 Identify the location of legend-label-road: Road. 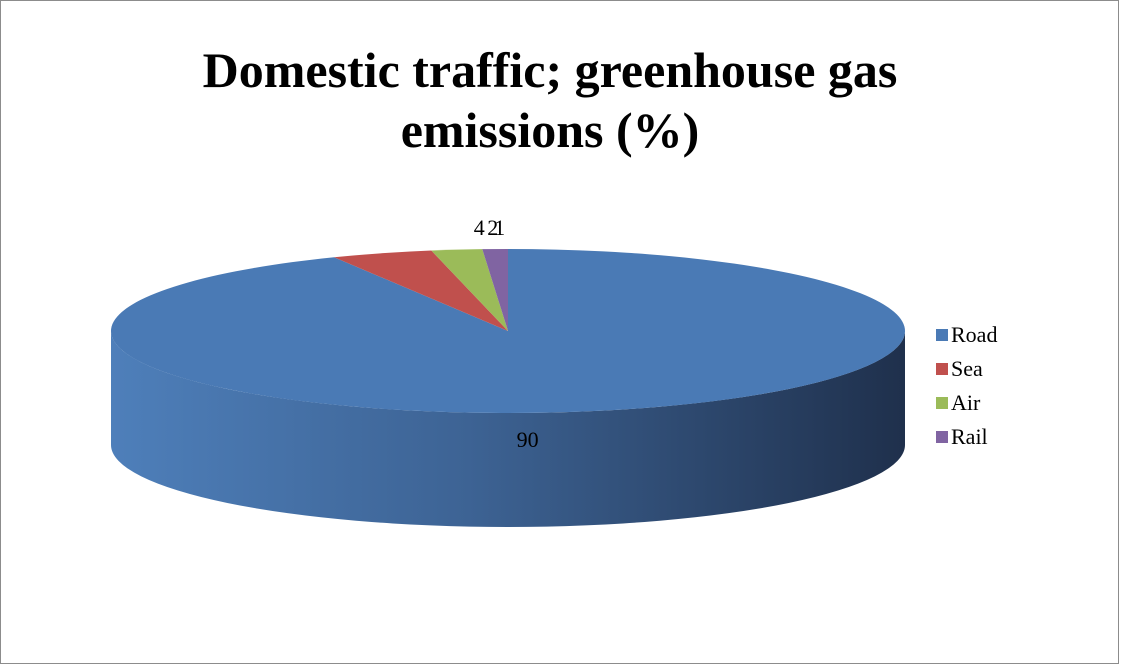
(974, 334).